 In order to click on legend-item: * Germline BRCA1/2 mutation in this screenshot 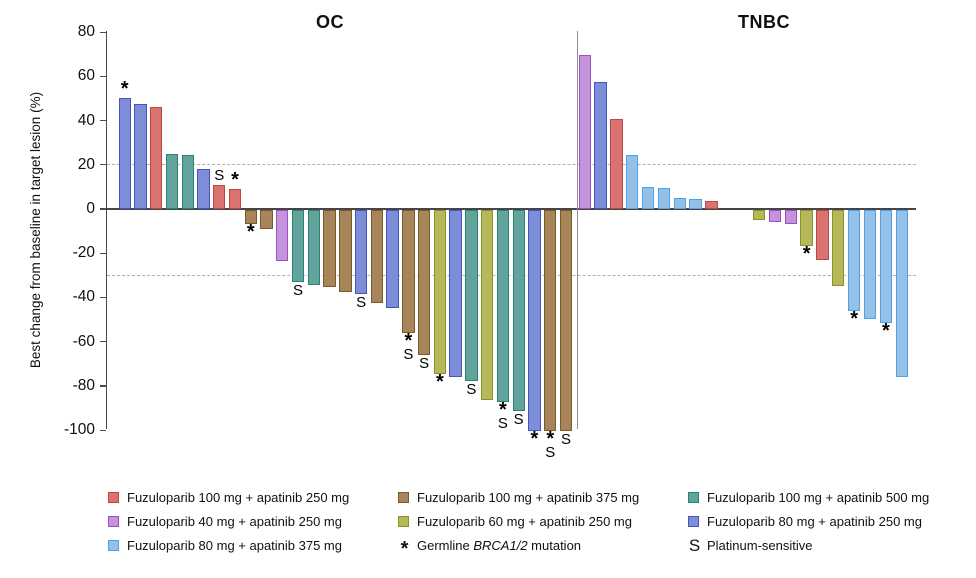, I will do `click(490, 547)`.